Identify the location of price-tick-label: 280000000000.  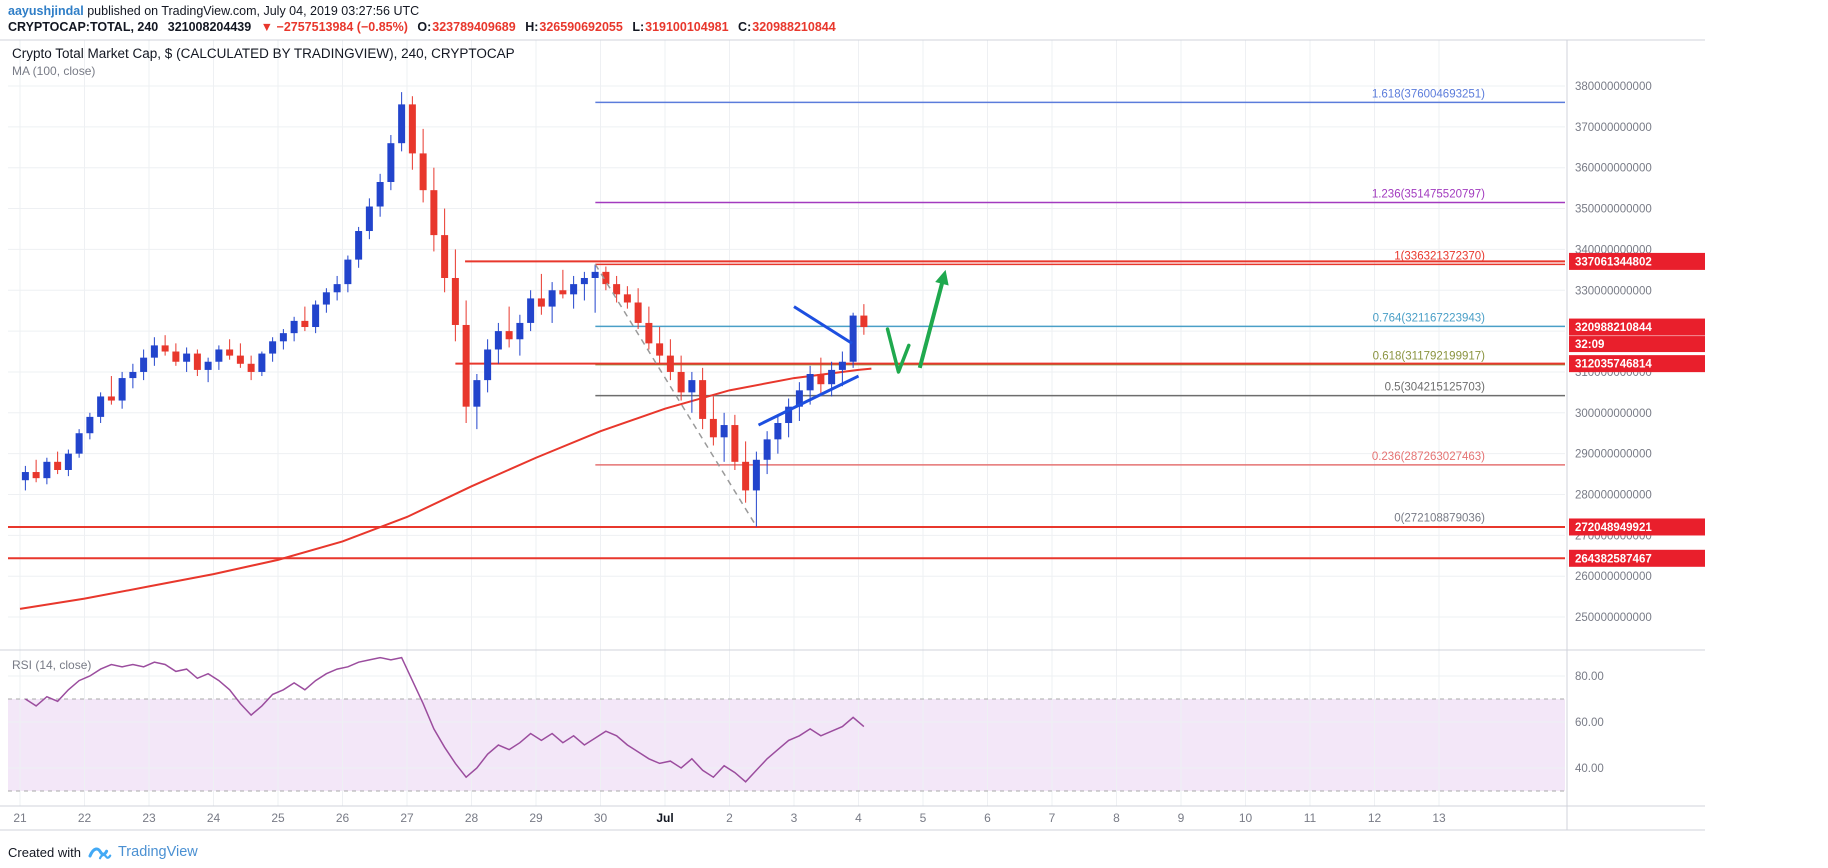
(1613, 496).